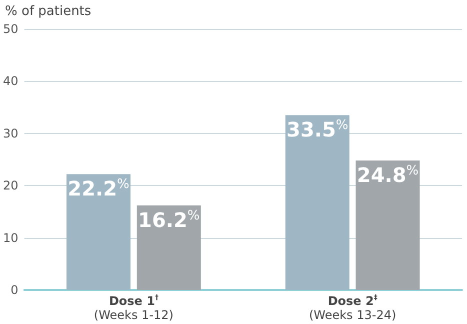  I want to click on y-tick-label: 40, so click(10, 81).